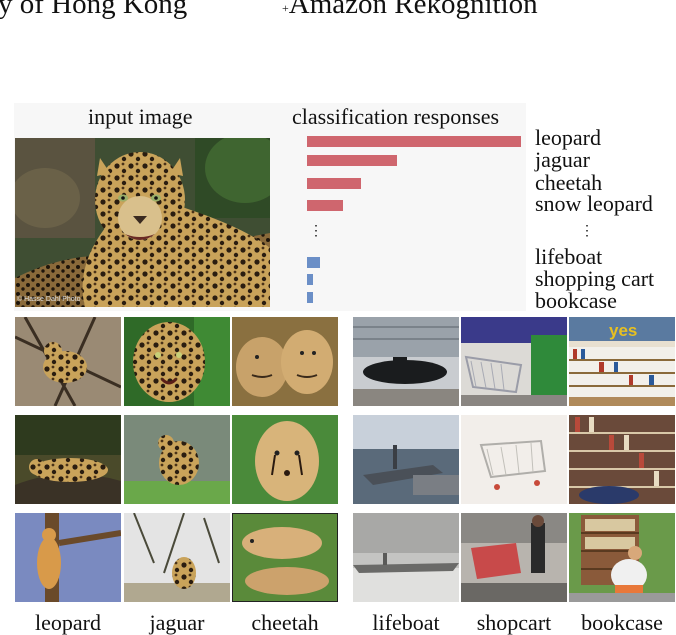 The height and width of the screenshot is (635, 676). Describe the element at coordinates (142, 222) in the screenshot. I see `input-image-leopard` at that location.